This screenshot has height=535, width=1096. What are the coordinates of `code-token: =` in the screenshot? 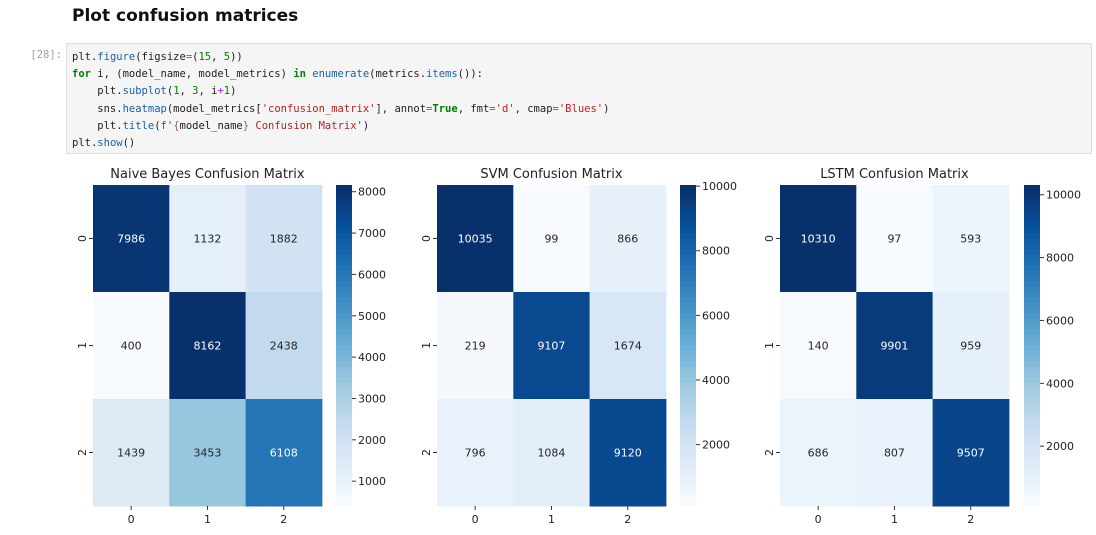 It's located at (492, 108).